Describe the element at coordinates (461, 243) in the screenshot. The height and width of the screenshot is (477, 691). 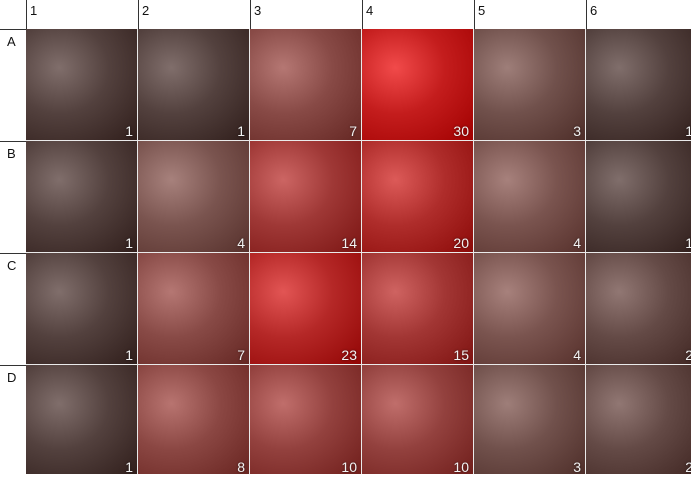
I see `heatmap-cell-value: 20` at that location.